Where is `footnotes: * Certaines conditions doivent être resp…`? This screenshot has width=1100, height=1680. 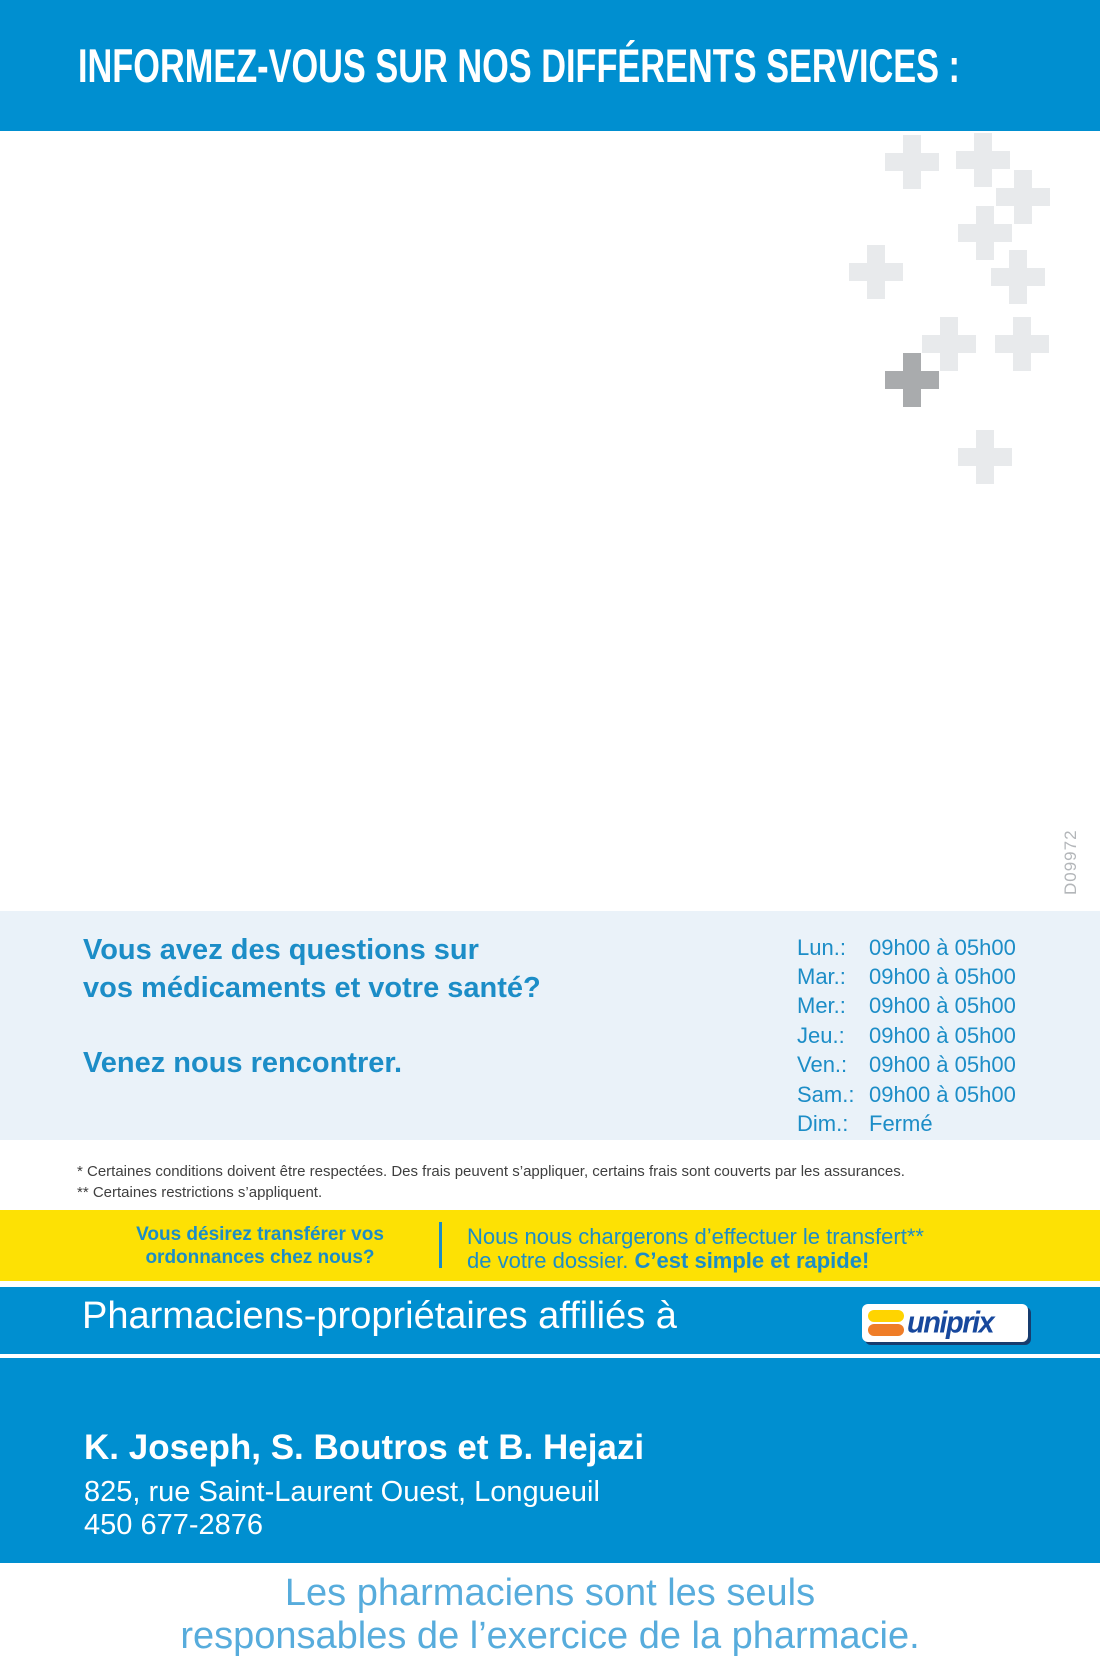 footnotes: * Certaines conditions doivent être resp… is located at coordinates (491, 1182).